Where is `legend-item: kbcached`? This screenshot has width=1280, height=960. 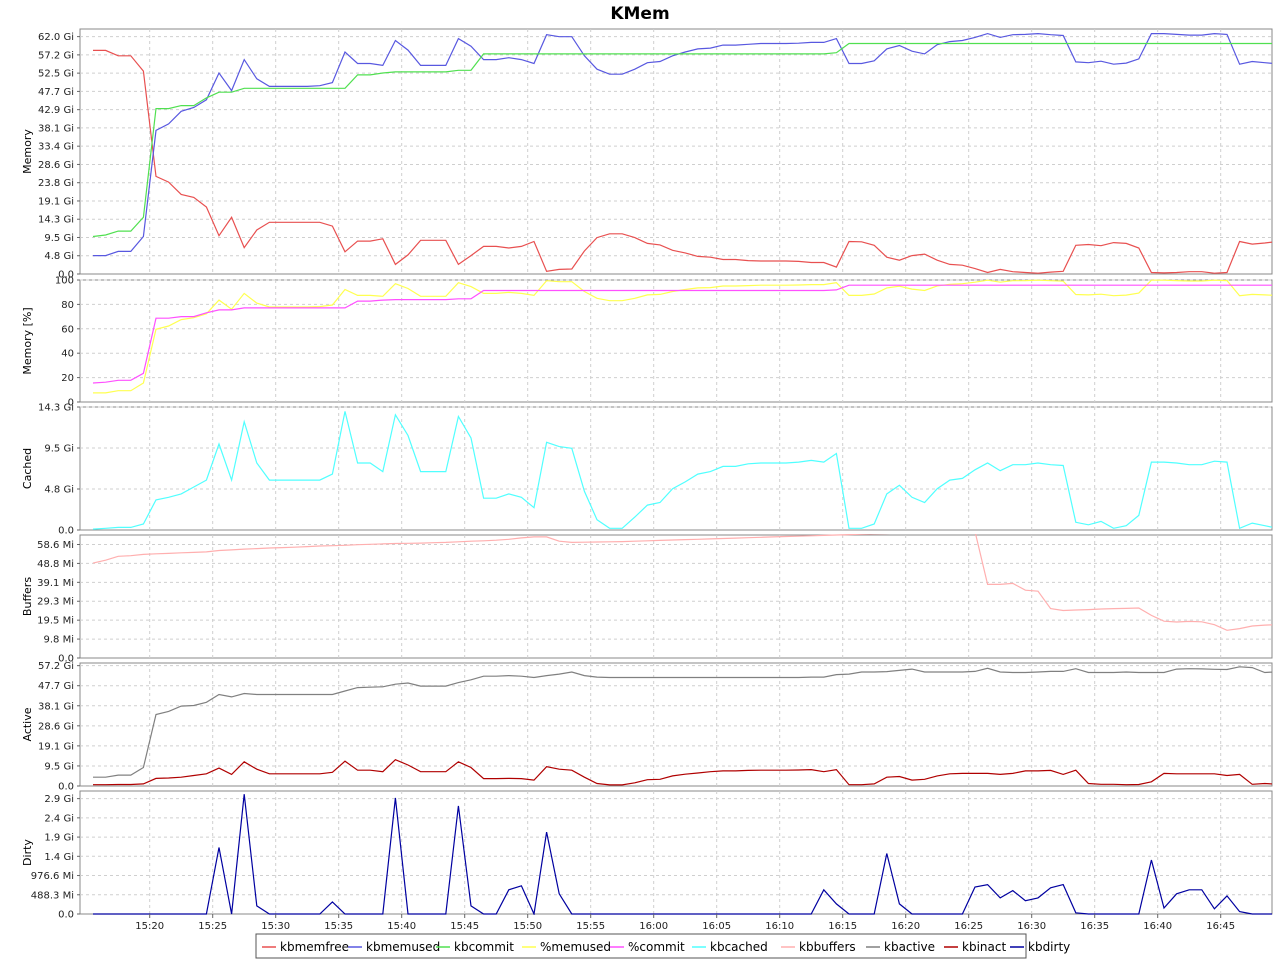
legend-item: kbcached is located at coordinates (730, 947).